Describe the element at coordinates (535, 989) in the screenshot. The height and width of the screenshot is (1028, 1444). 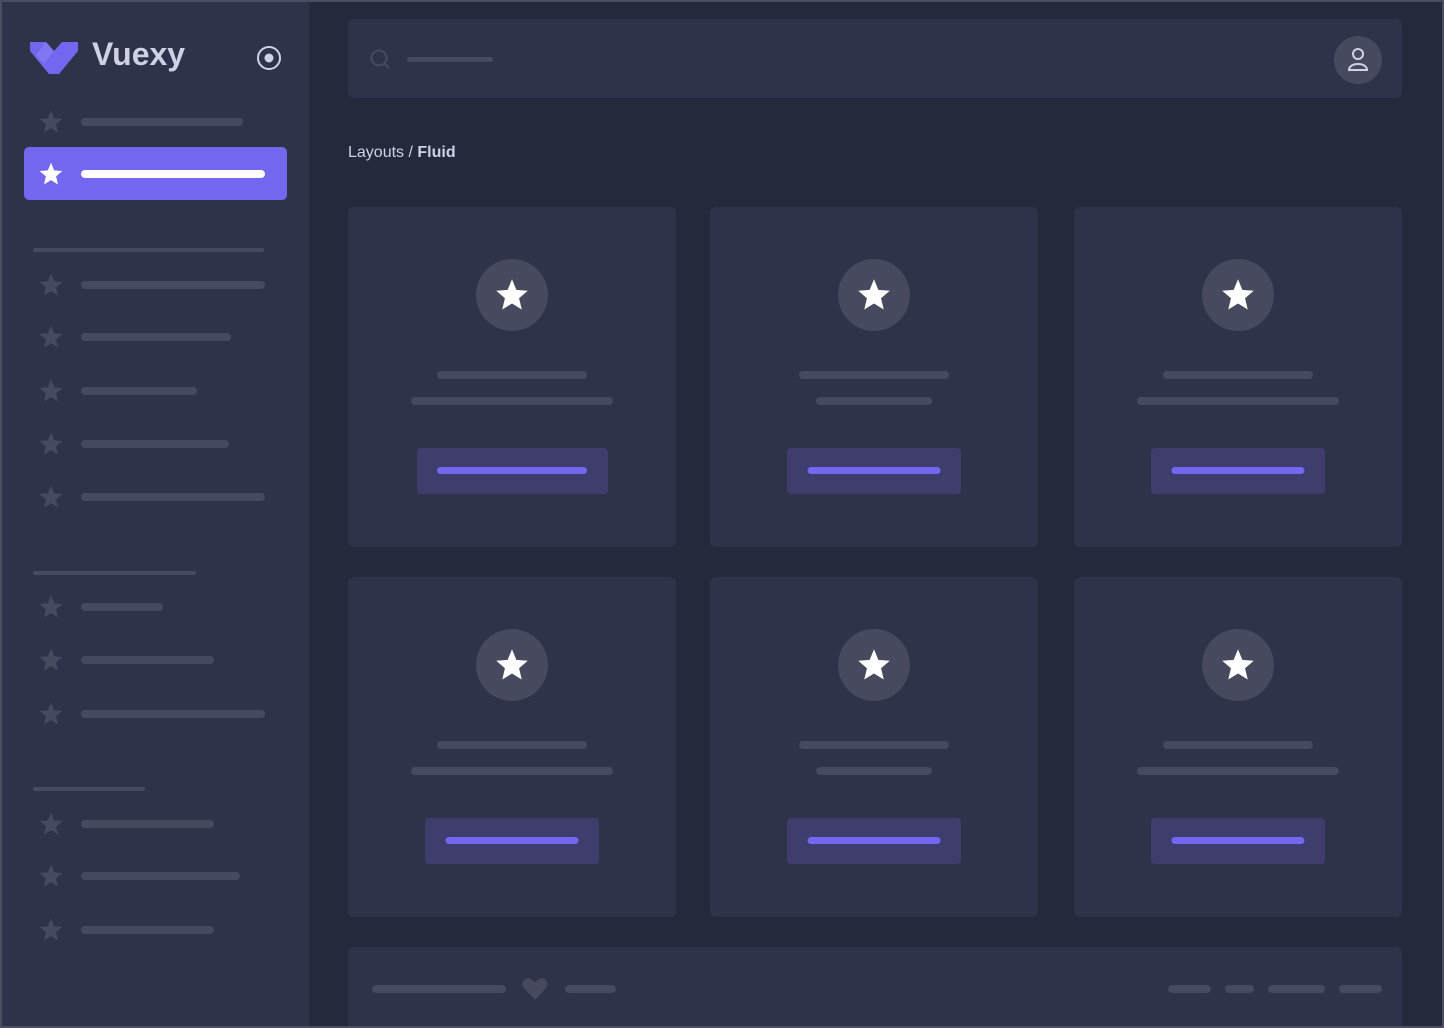
I see `heart-icon` at that location.